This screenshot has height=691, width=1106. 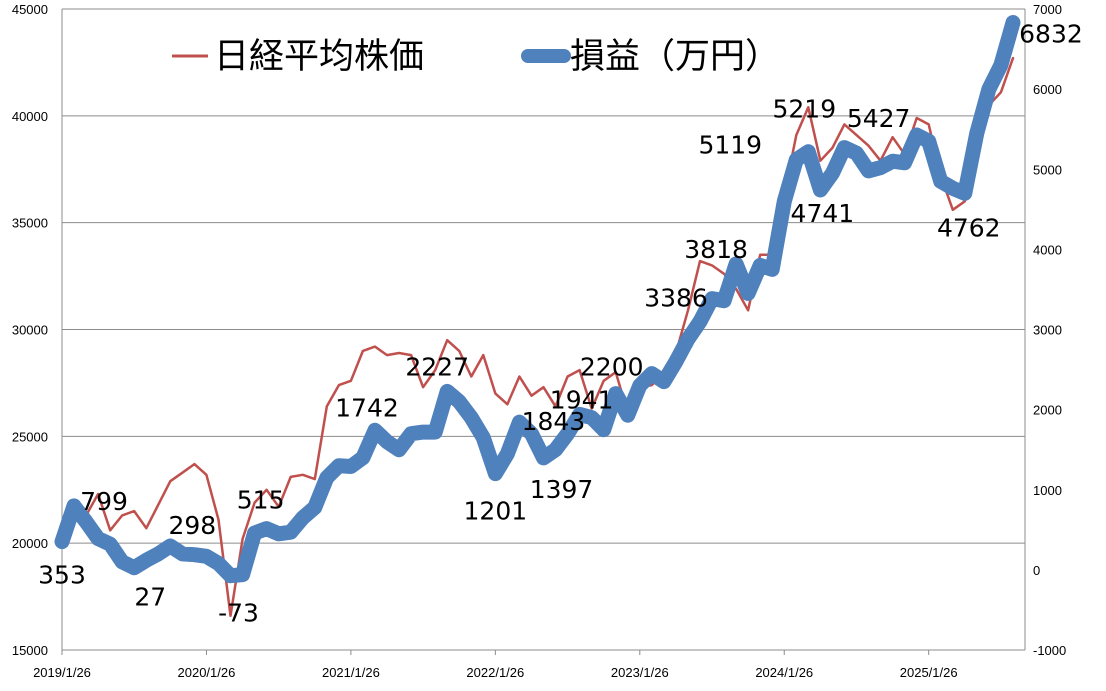 I want to click on y-left-tick-label: 25000, so click(x=30, y=436).